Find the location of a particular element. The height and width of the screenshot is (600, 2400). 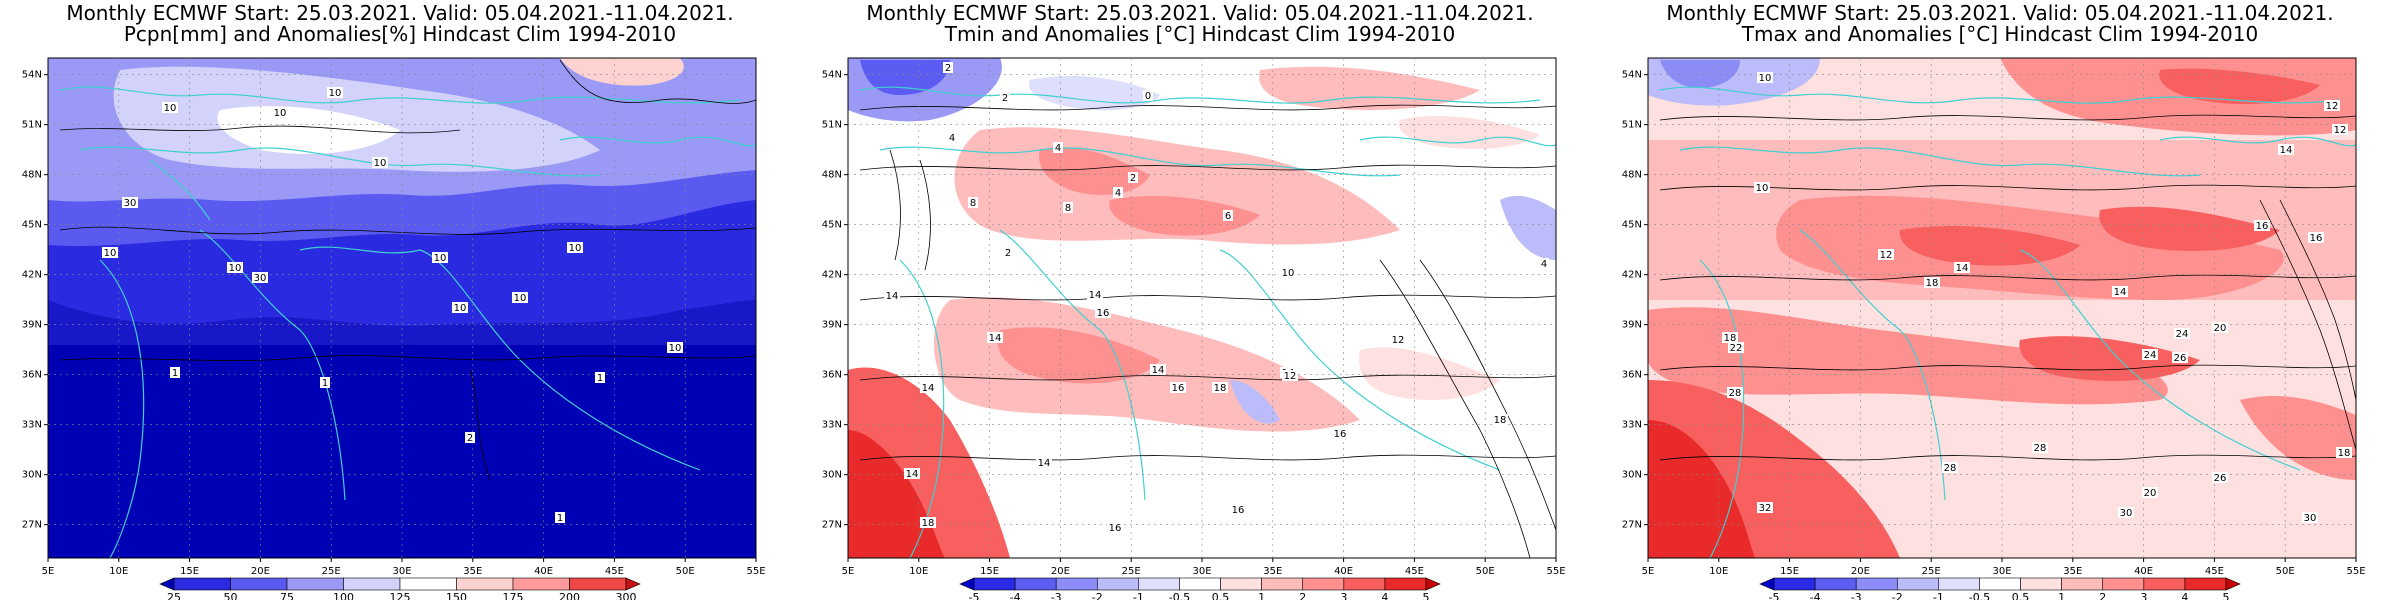

lat-tick-label: 45N is located at coordinates (32, 225).